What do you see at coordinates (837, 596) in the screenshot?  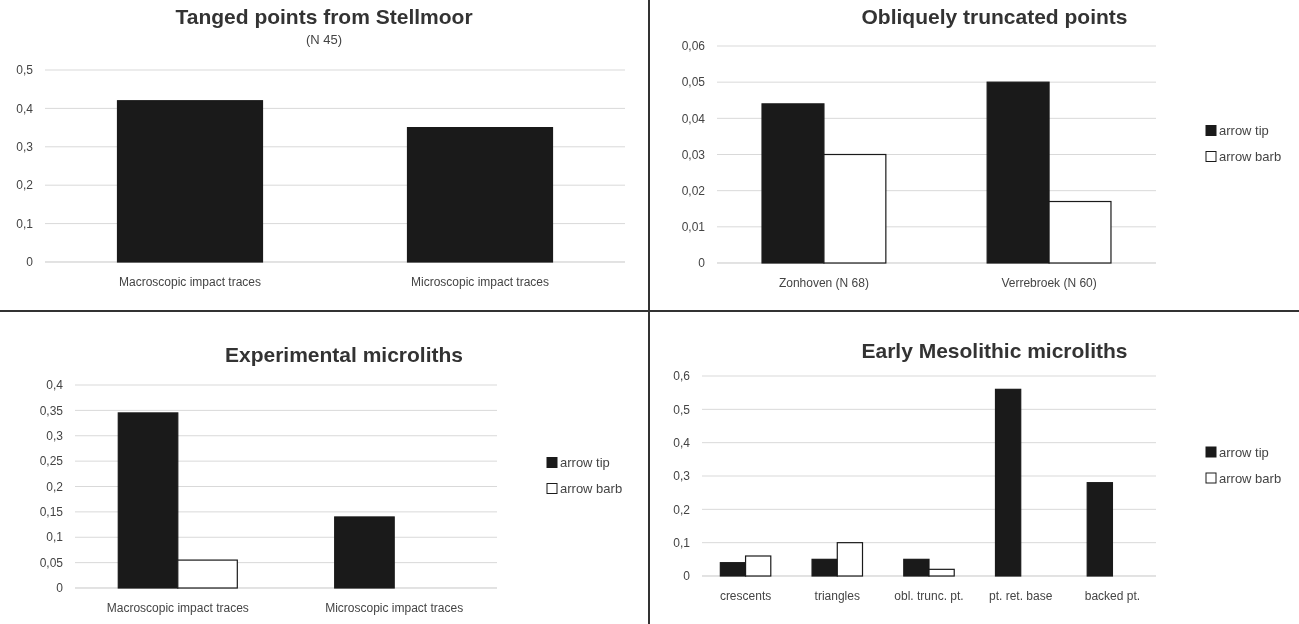 I see `x-tick-label: triangles` at bounding box center [837, 596].